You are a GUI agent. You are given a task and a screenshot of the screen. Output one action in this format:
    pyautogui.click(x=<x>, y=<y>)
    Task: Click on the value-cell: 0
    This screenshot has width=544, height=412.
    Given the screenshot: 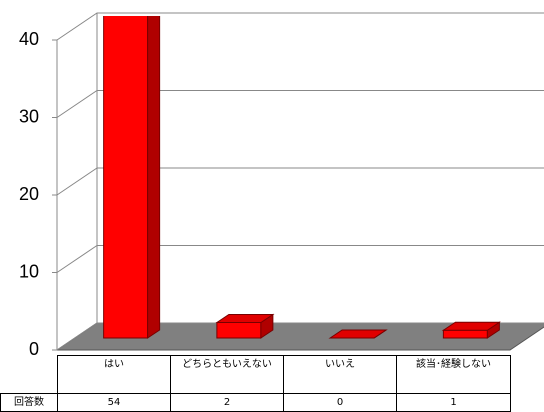 What is the action you would take?
    pyautogui.click(x=340, y=402)
    